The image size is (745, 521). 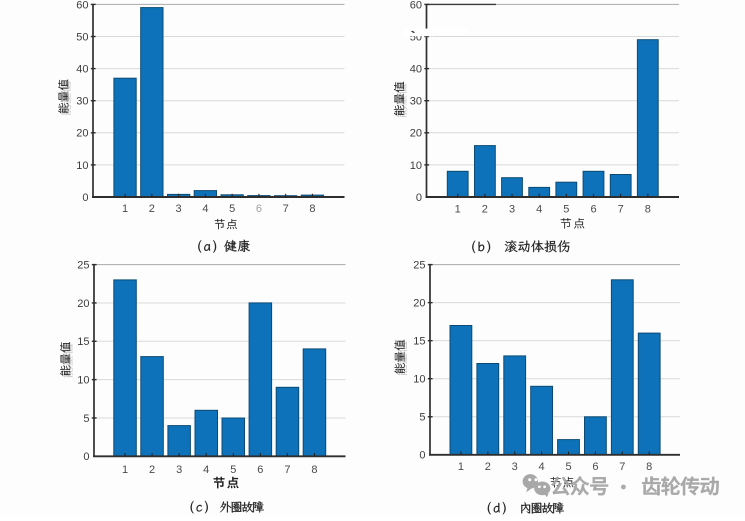 What do you see at coordinates (82, 37) in the screenshot?
I see `svg-text: 50` at bounding box center [82, 37].